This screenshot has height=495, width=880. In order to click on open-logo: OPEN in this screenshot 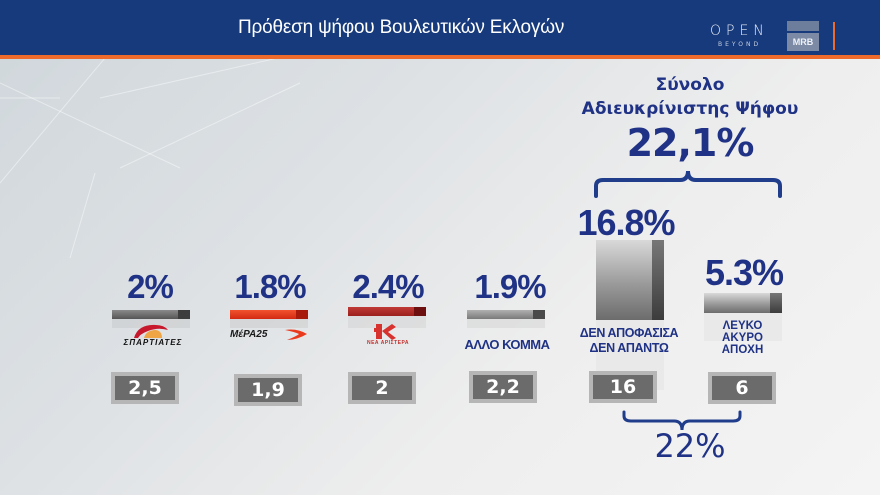, I will do `click(739, 31)`.